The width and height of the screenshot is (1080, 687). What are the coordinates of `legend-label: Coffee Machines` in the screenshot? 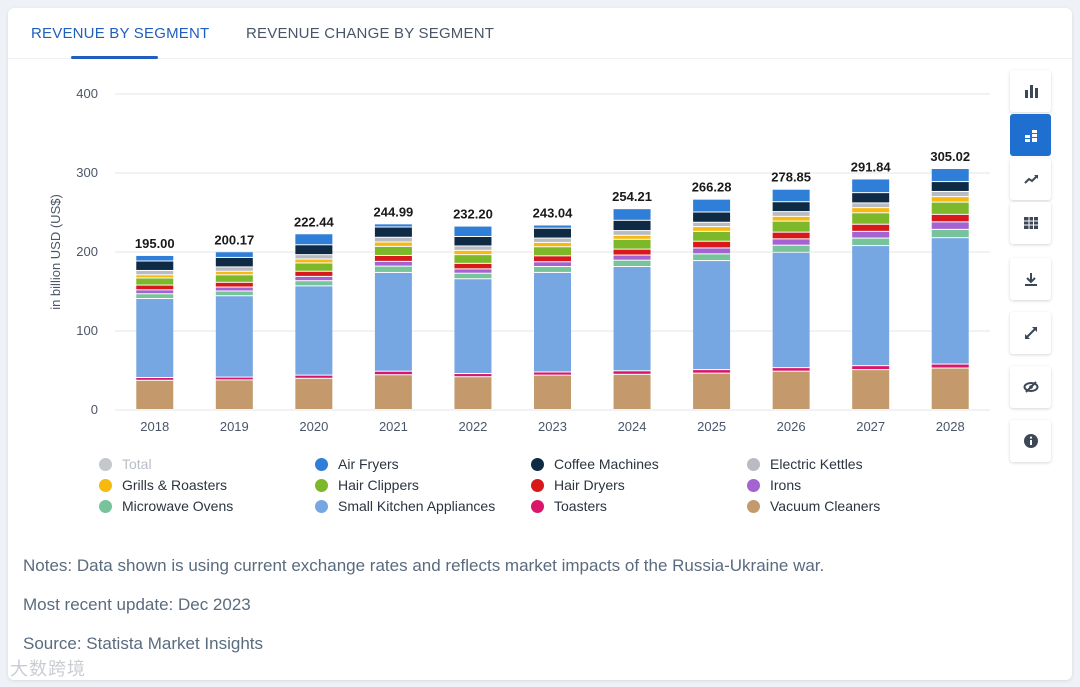 It's located at (606, 464).